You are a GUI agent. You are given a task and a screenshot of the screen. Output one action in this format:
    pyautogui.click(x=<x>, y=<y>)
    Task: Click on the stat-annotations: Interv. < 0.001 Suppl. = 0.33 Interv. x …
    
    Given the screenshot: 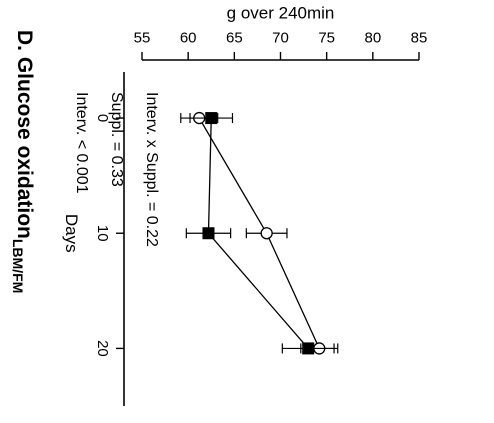 What is the action you would take?
    pyautogui.click(x=116, y=169)
    